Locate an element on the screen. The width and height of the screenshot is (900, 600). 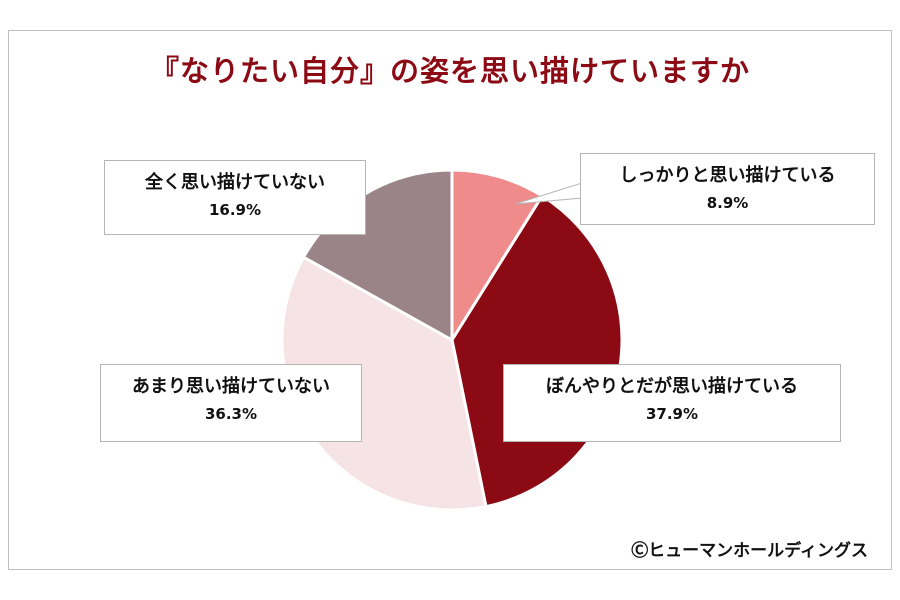
slice-label-text: ぼんやりとだが思い描けている is located at coordinates (672, 386).